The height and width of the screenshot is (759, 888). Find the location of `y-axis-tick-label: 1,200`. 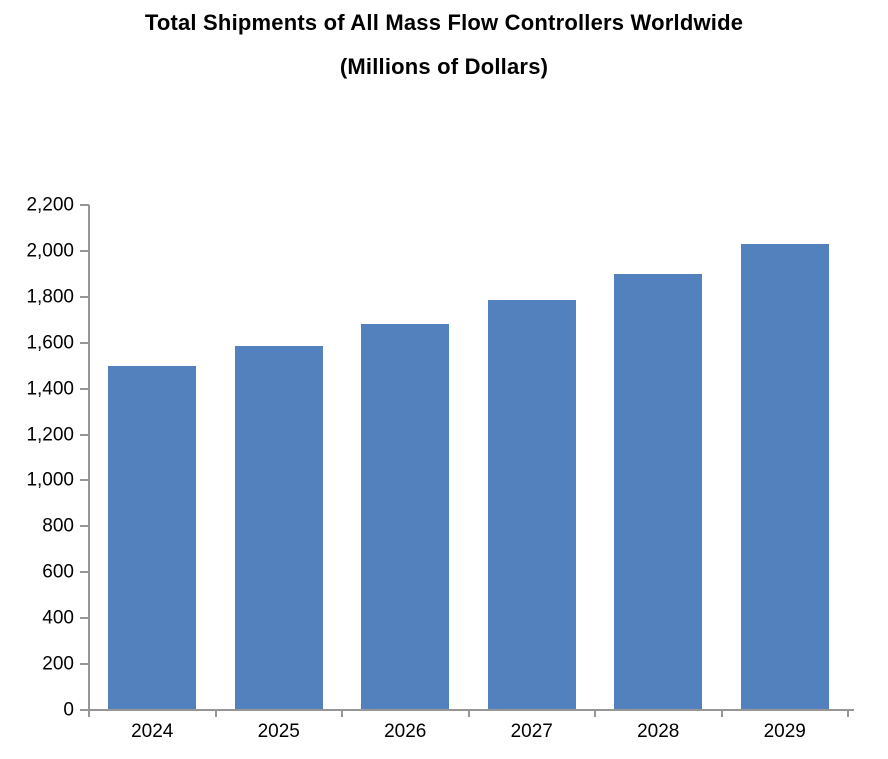

y-axis-tick-label: 1,200 is located at coordinates (50, 435).